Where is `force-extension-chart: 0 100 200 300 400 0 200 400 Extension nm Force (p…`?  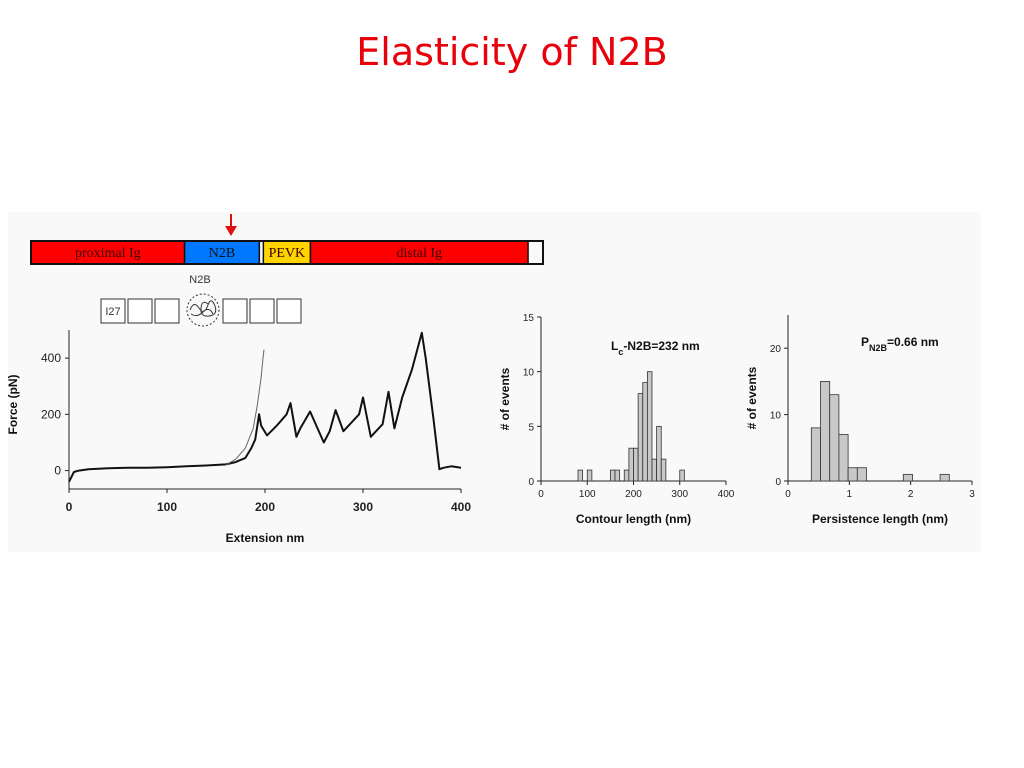 force-extension-chart: 0 100 200 300 400 0 200 400 Extension nm Force (p… is located at coordinates (238, 437).